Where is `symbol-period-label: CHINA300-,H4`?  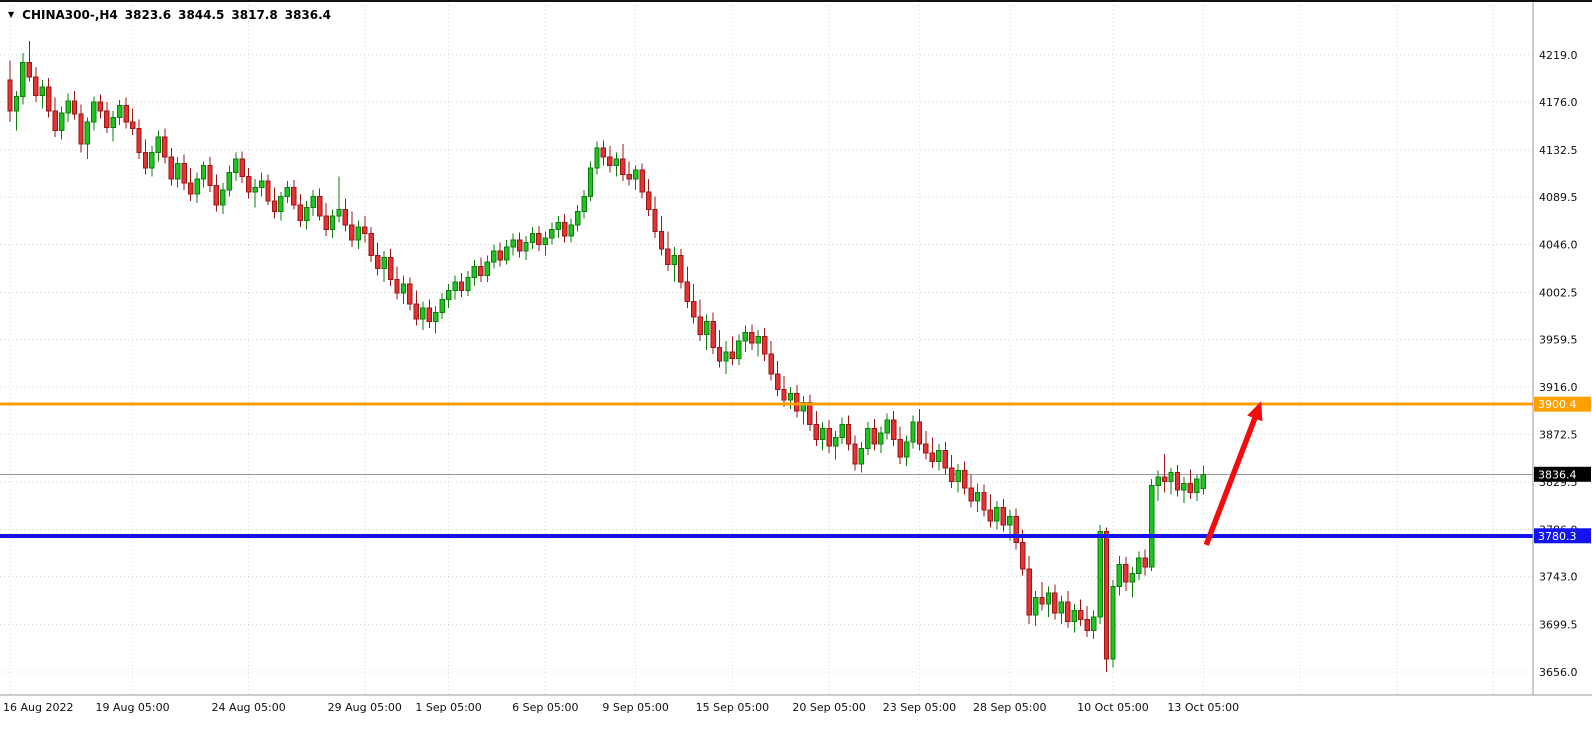 symbol-period-label: CHINA300-,H4 is located at coordinates (70, 15).